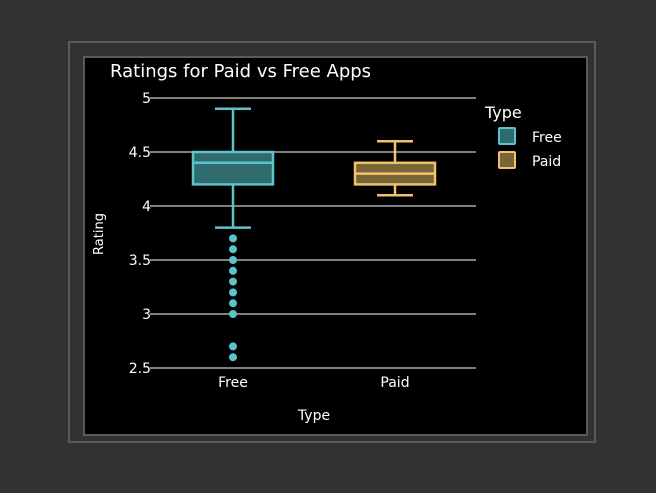  I want to click on y-axis-label: Rating, so click(99, 234).